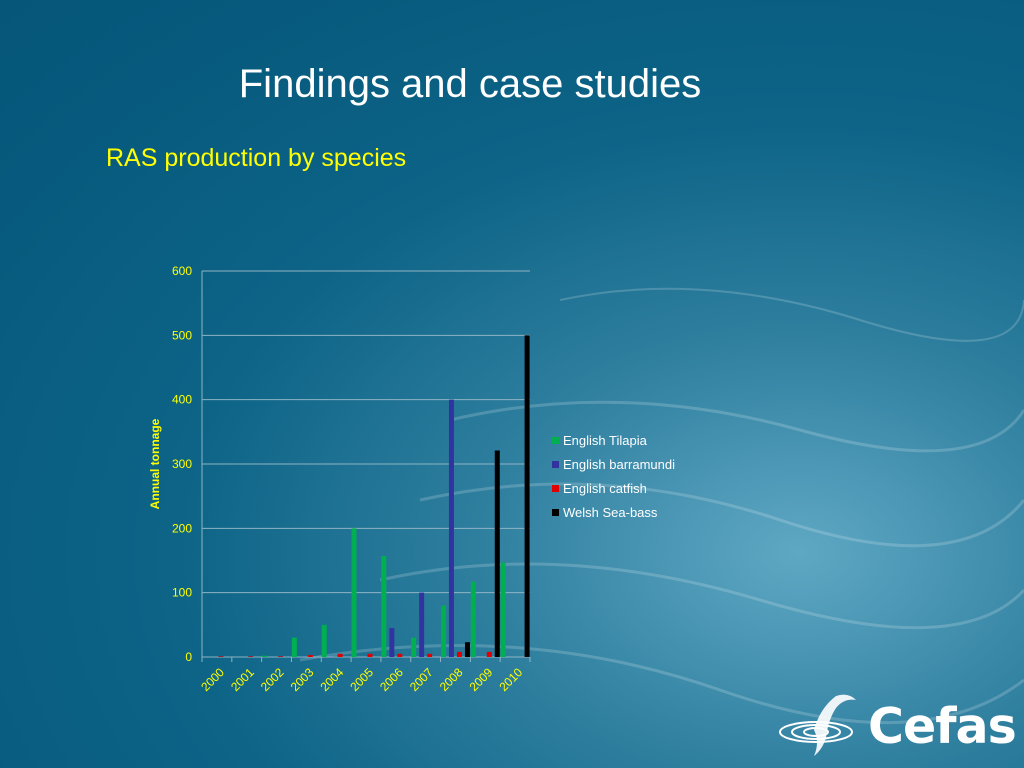 Image resolution: width=1024 pixels, height=768 pixels. I want to click on x-tick-label: 2008, so click(451, 679).